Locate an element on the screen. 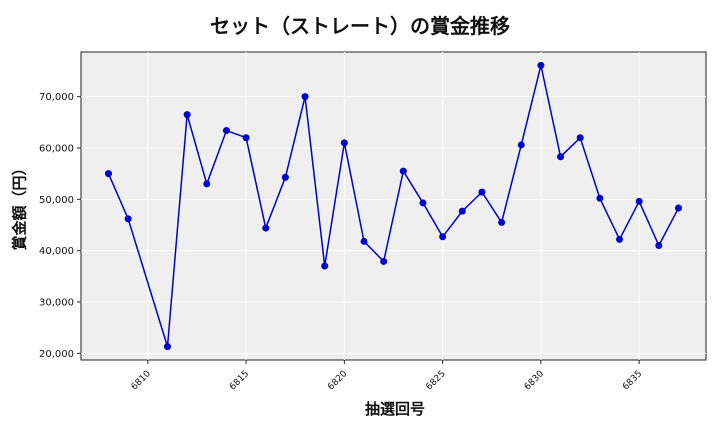  y-axis-ticks: 20,000 30,000 40,000 50,000 60,000 70,000 is located at coordinates (60, 226).